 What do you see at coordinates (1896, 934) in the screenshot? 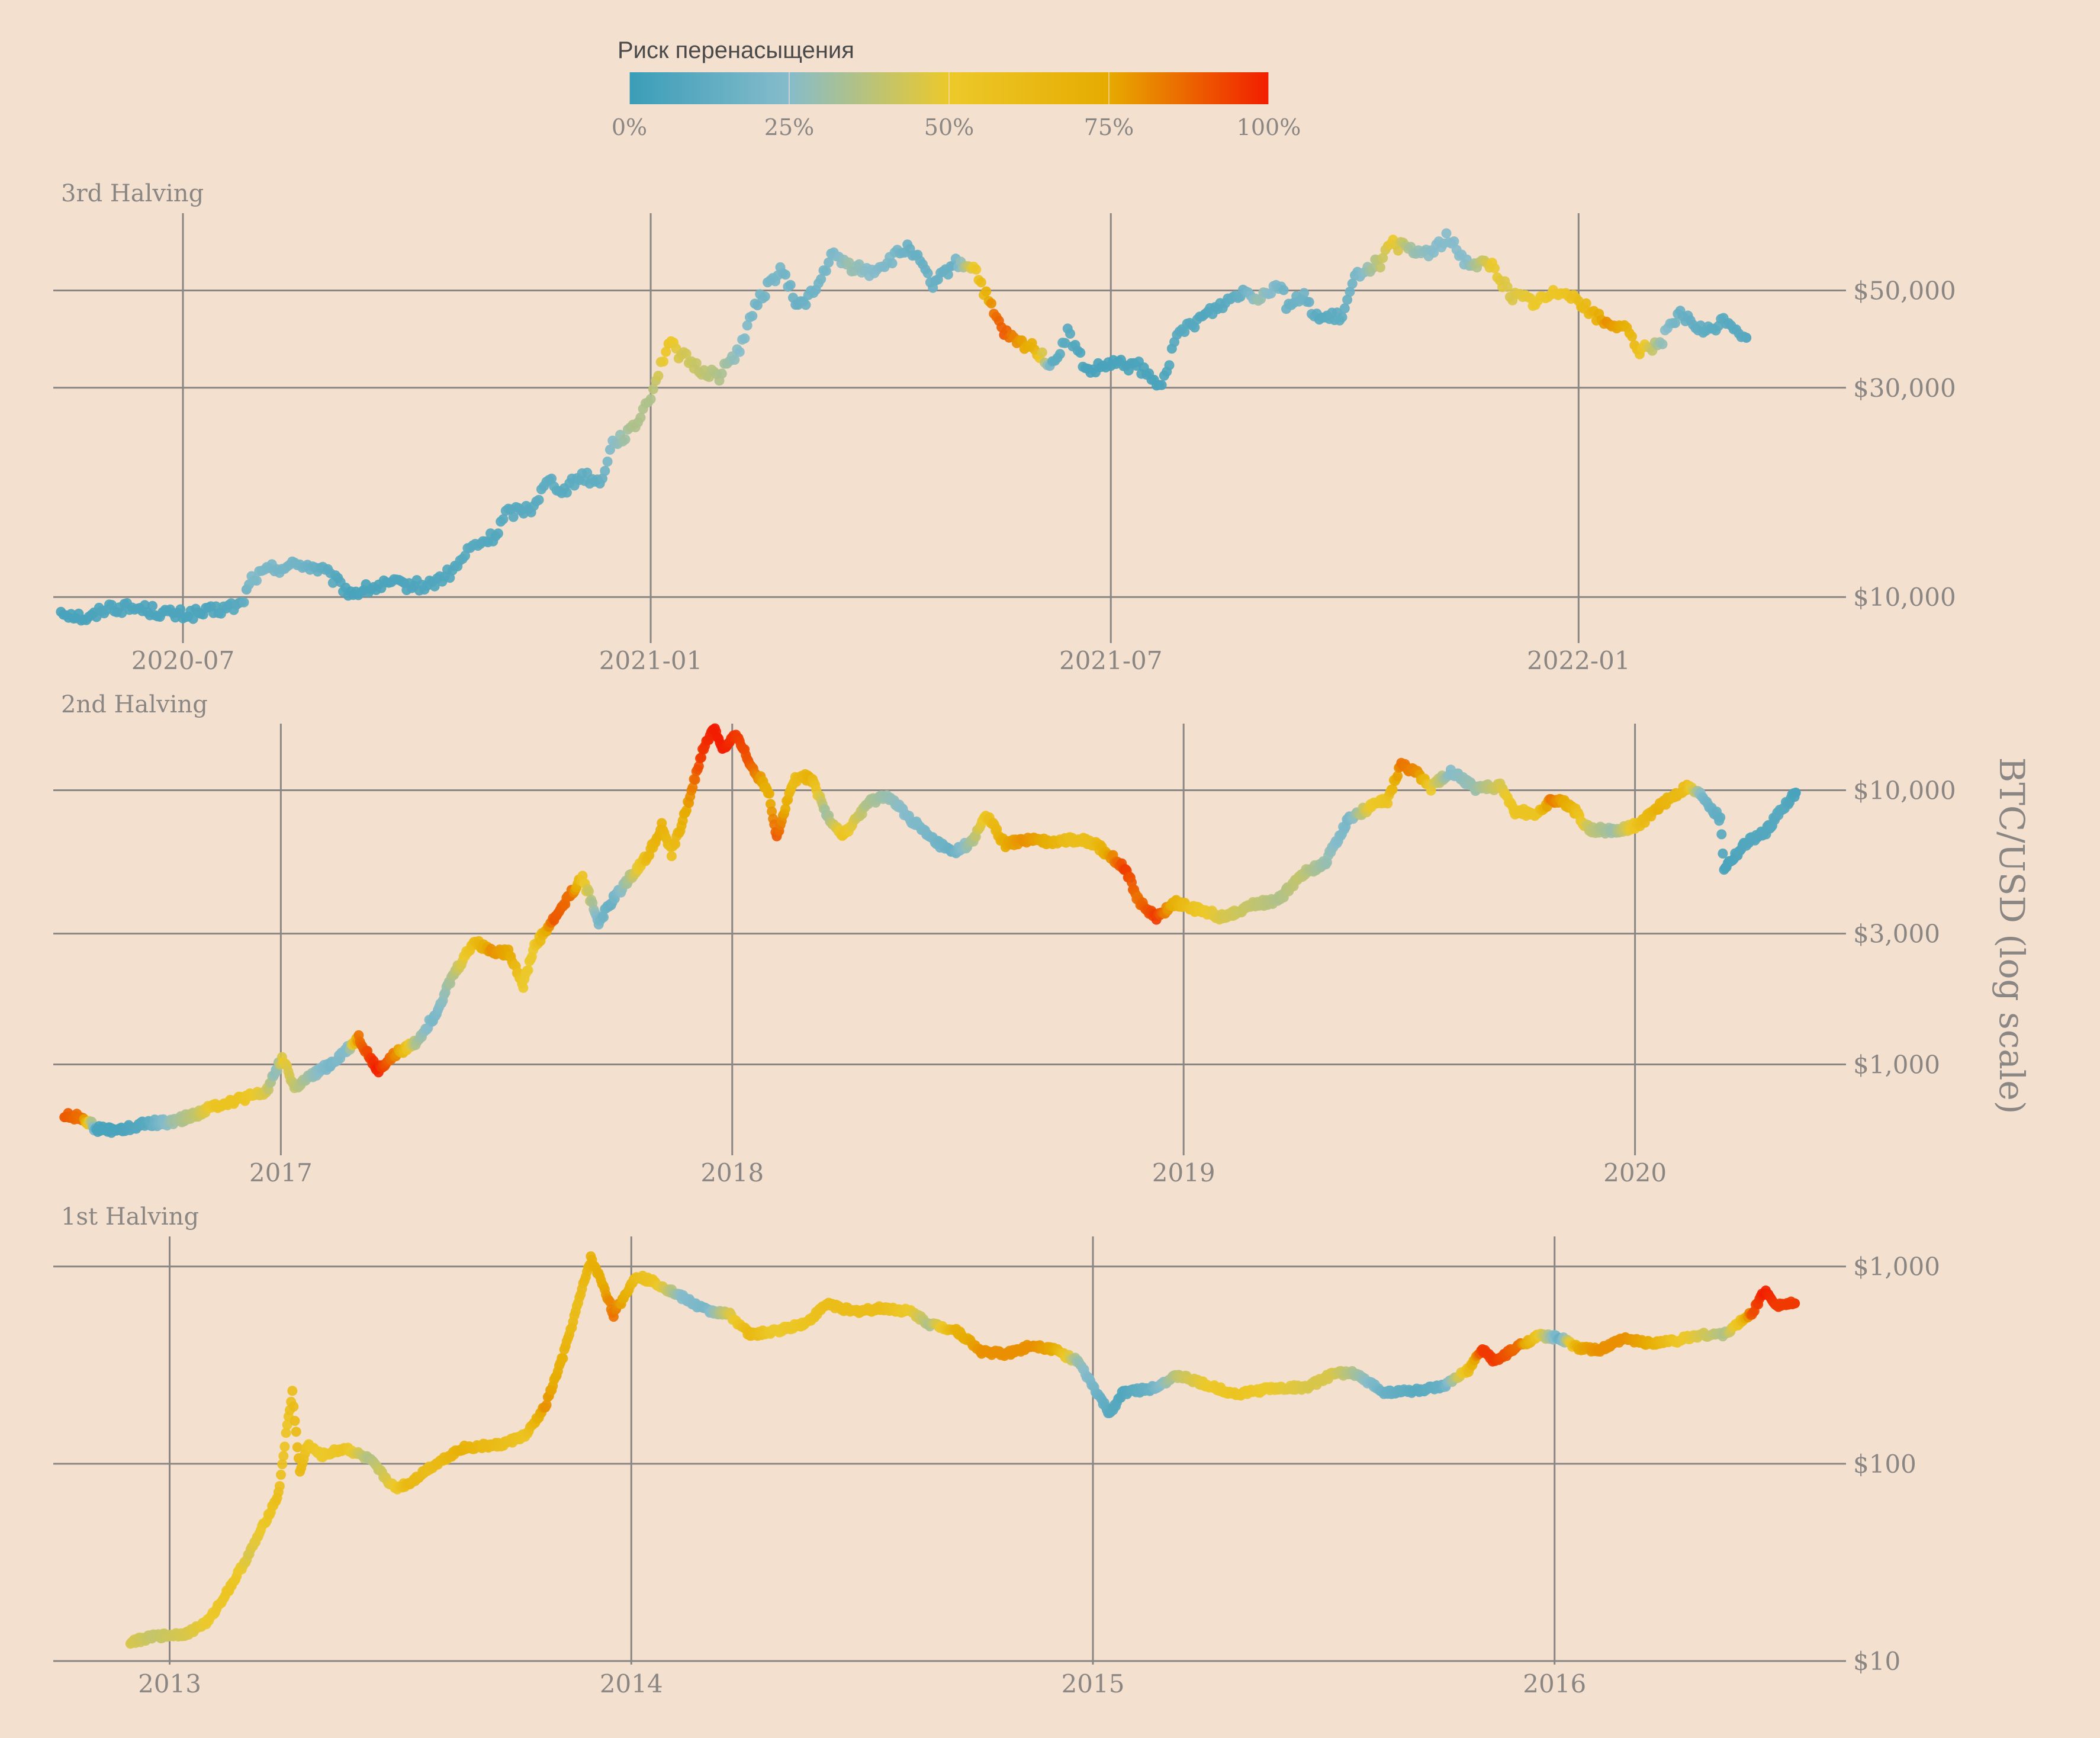
I see `y-tick-label: $3,000` at bounding box center [1896, 934].